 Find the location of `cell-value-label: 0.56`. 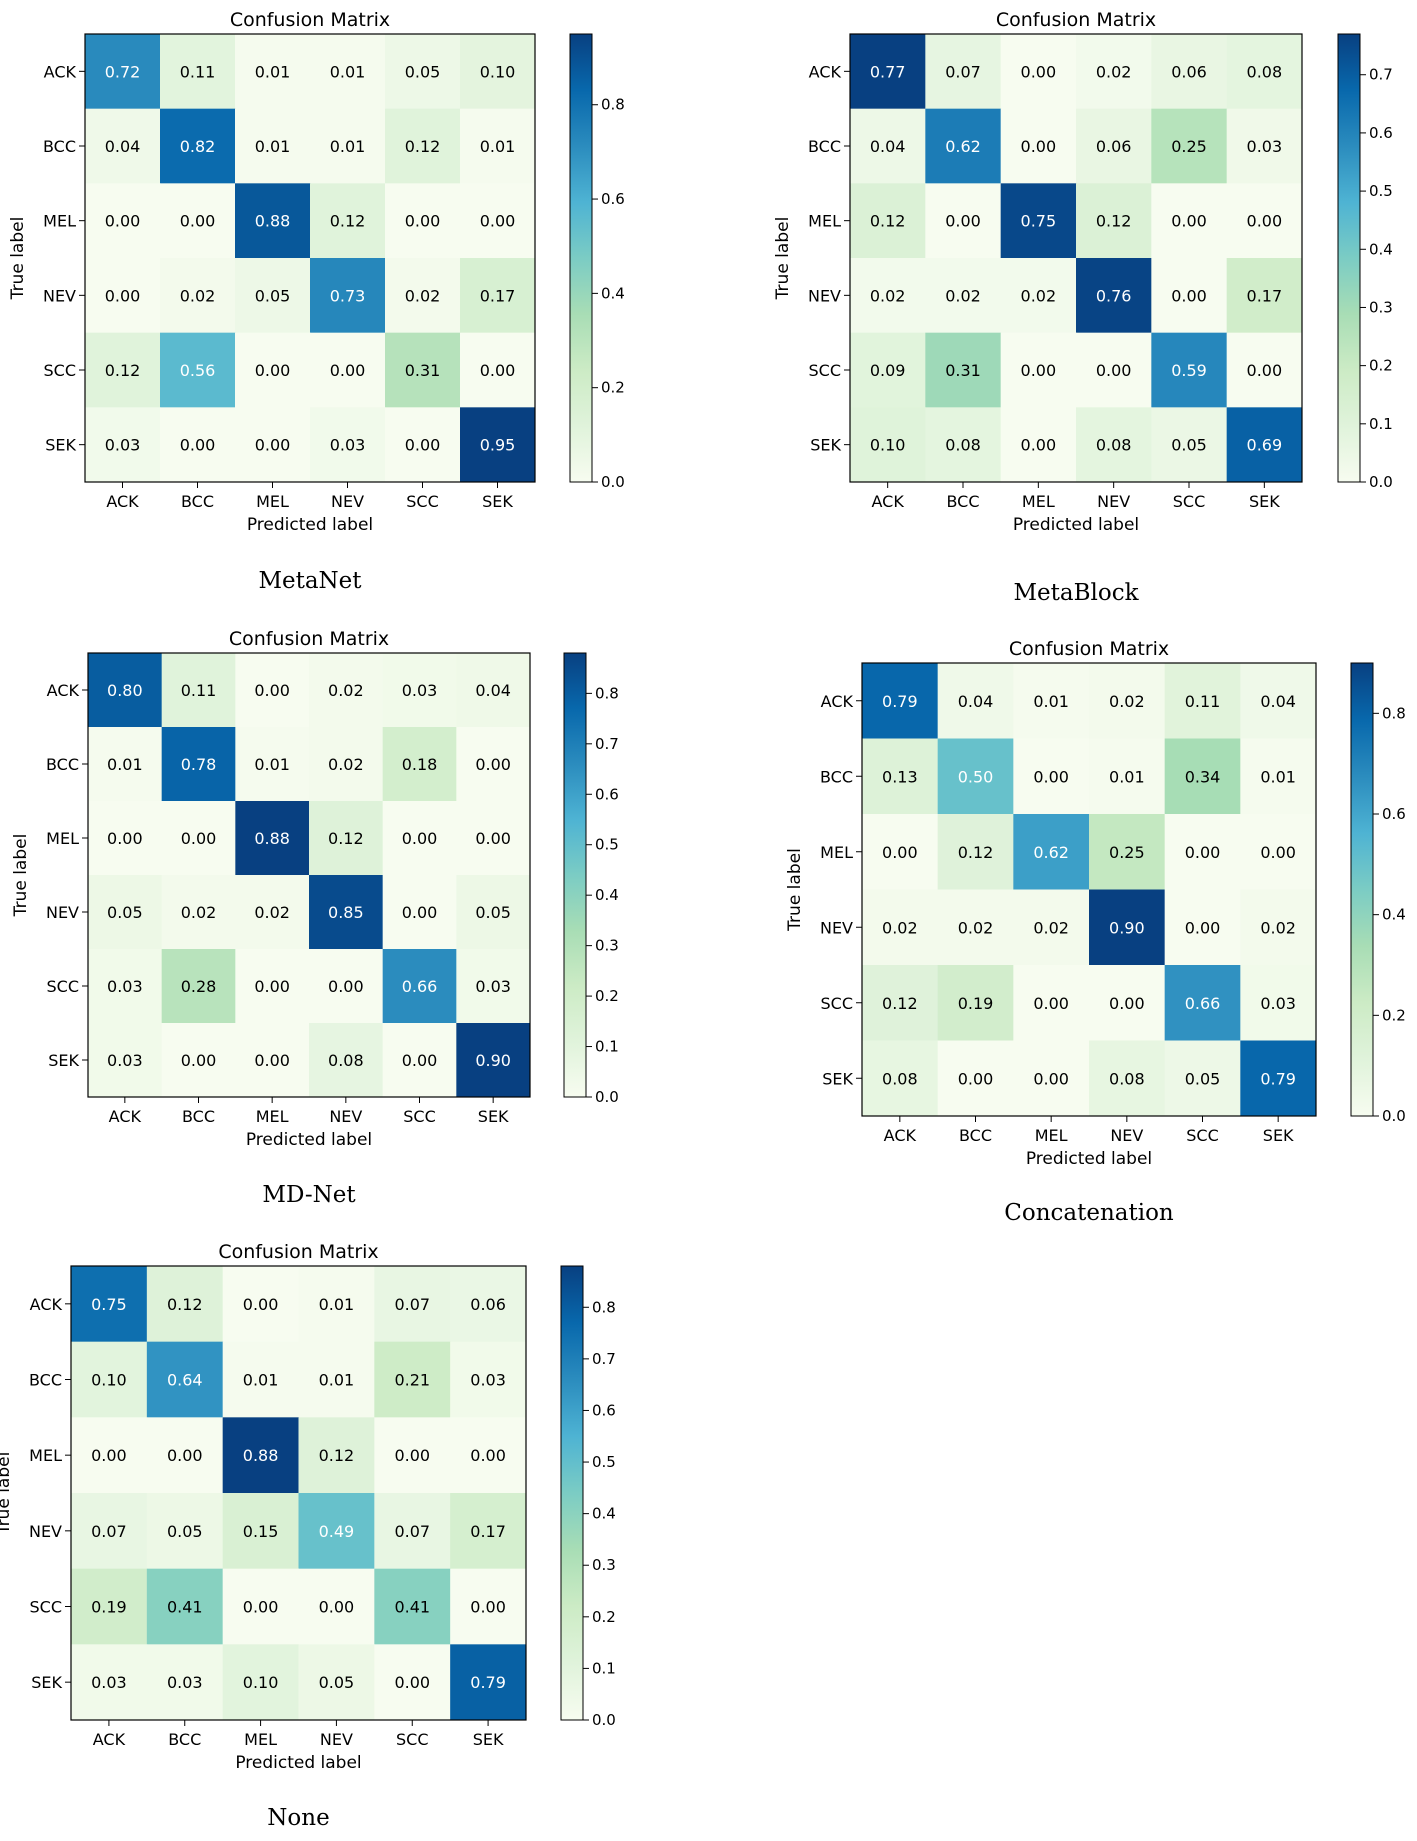

cell-value-label: 0.56 is located at coordinates (198, 370).